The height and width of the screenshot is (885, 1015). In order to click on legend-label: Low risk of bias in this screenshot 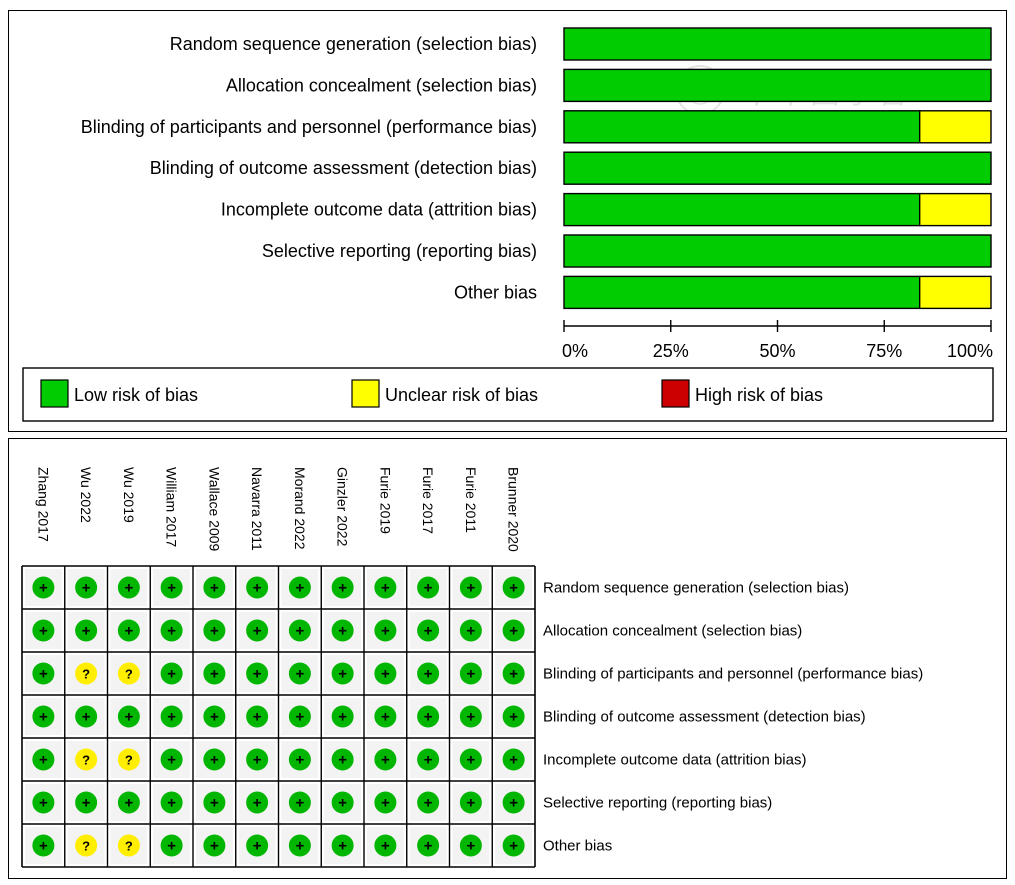, I will do `click(136, 395)`.